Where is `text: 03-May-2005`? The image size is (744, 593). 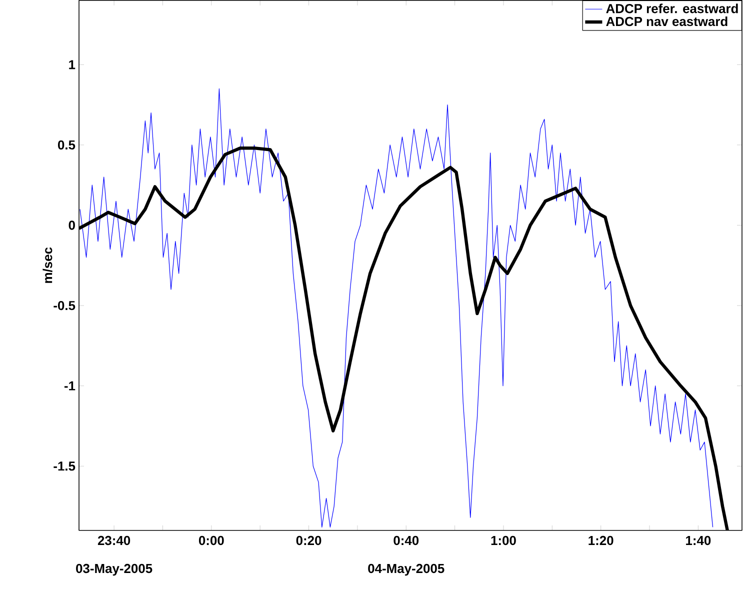 text: 03-May-2005 is located at coordinates (114, 570).